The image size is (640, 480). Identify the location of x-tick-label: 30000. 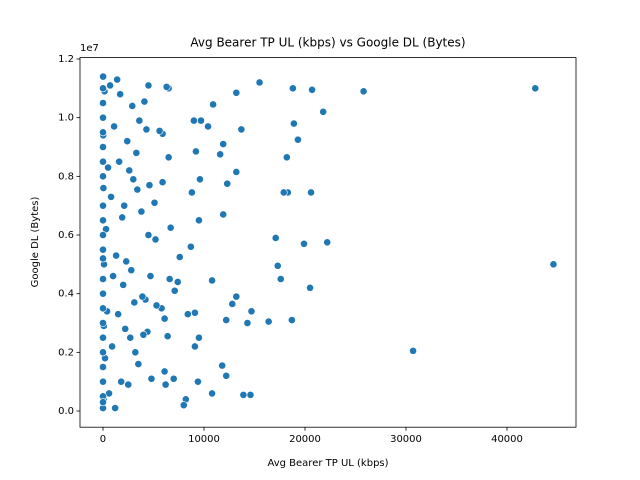
(406, 439).